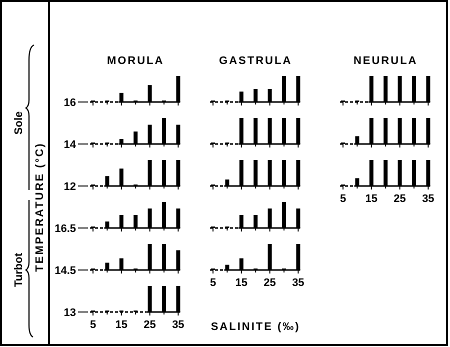  What do you see at coordinates (70, 313) in the screenshot?
I see `y-axis-title: 13` at bounding box center [70, 313].